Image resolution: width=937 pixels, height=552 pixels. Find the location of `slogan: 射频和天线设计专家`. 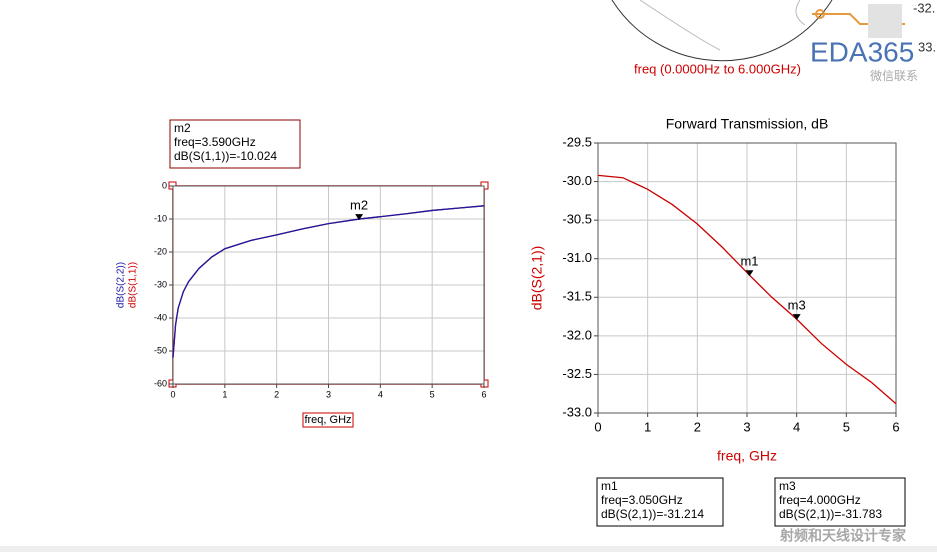

slogan: 射频和天线设计专家 is located at coordinates (843, 536).